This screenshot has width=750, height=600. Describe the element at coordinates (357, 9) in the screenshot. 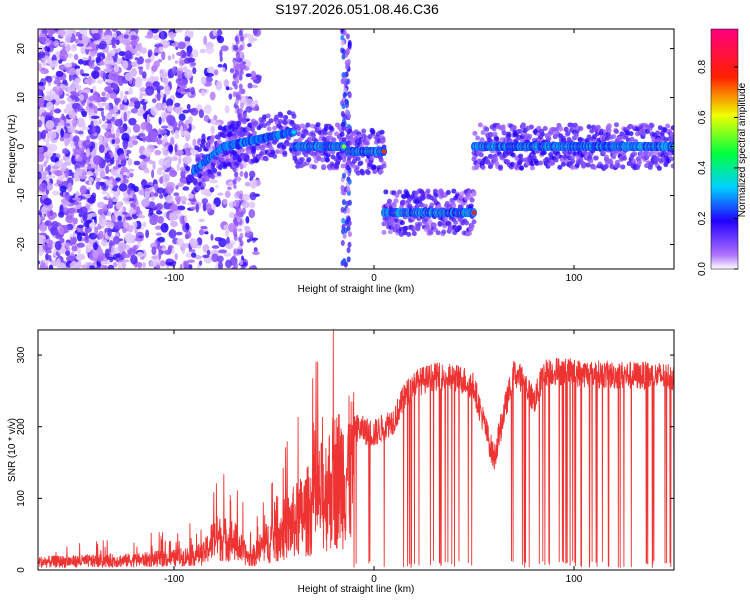

I see `chart-title: S197.2026.051.08.46.C36` at that location.